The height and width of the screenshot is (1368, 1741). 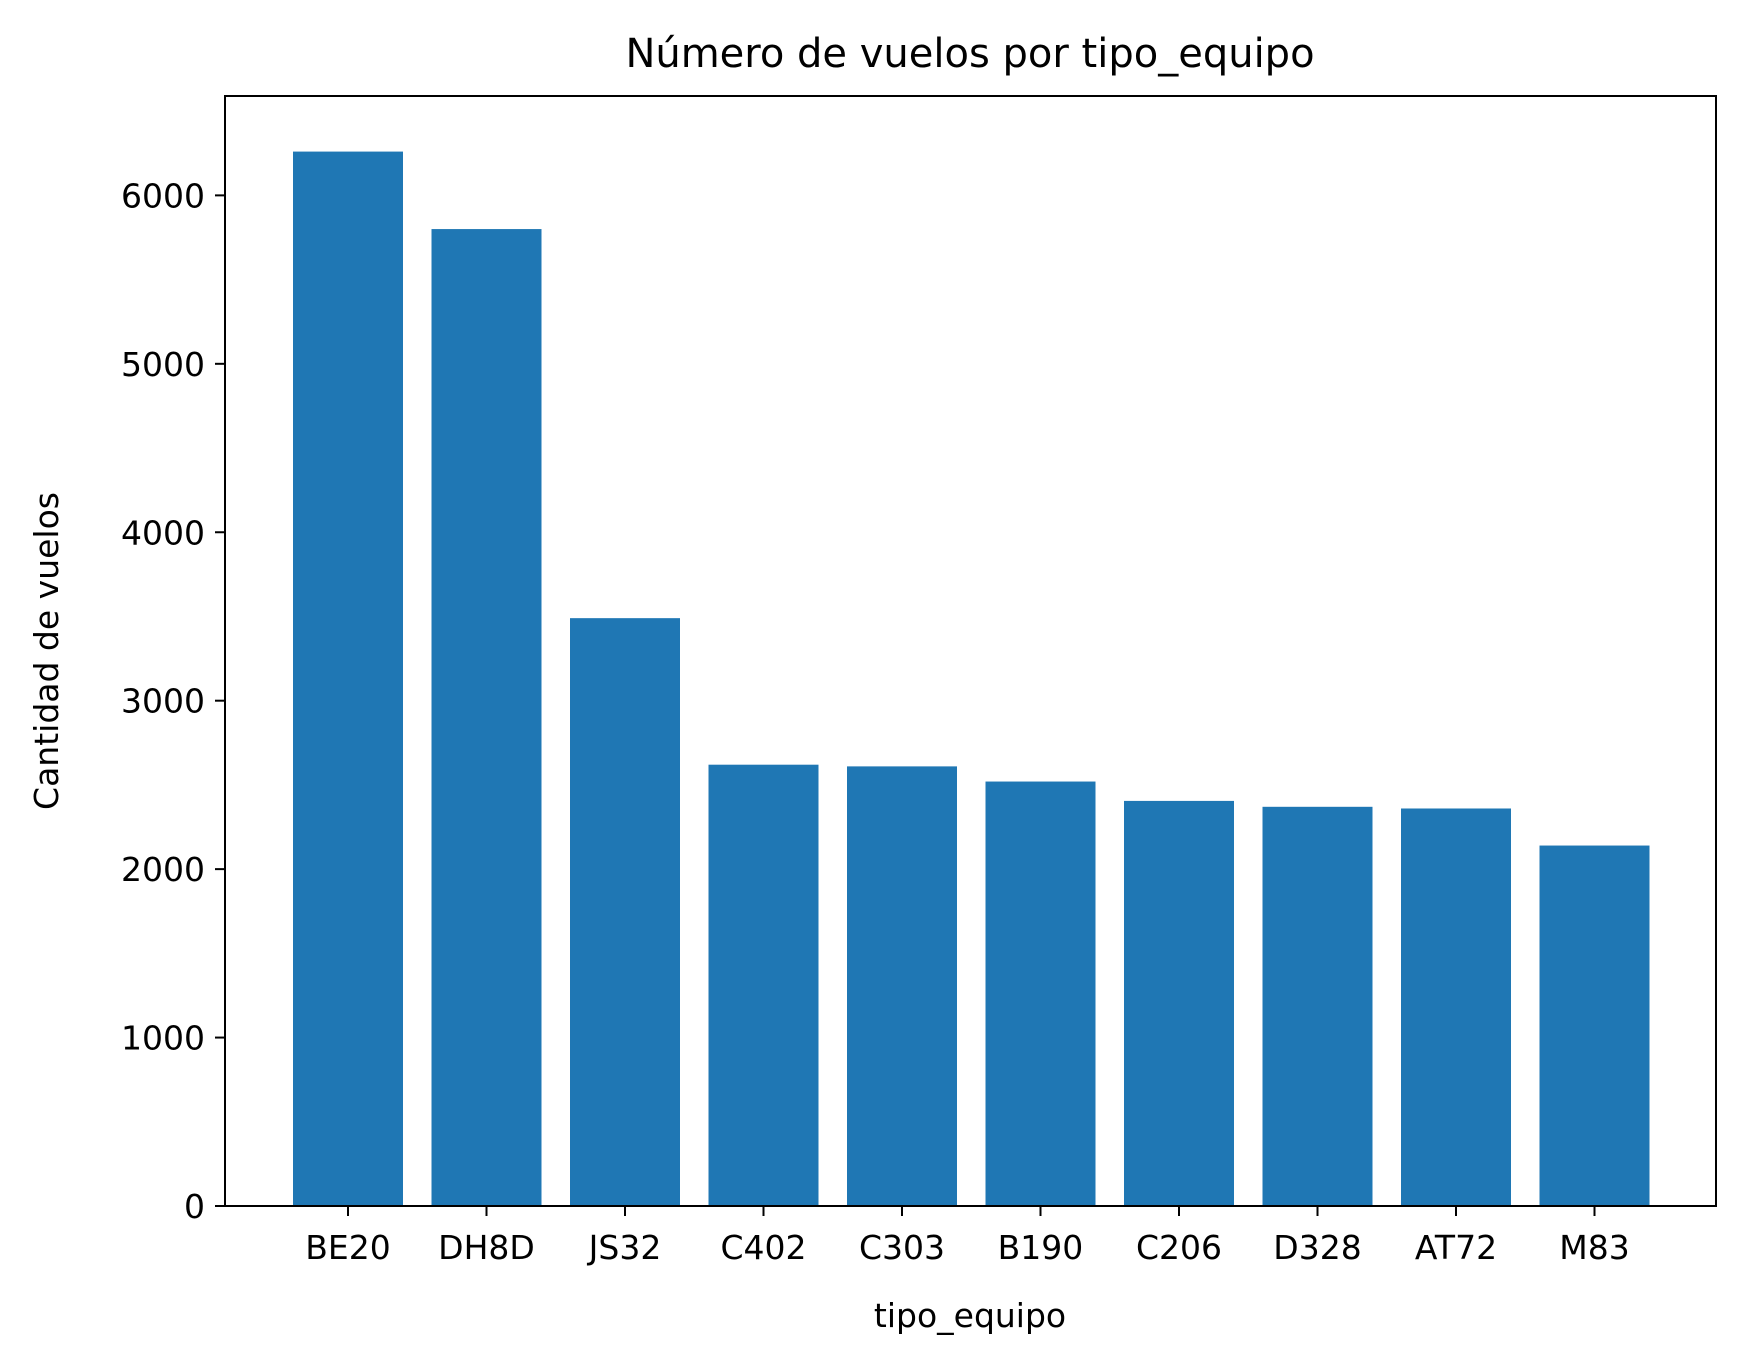 I want to click on x-tick-label: C303, so click(x=902, y=1247).